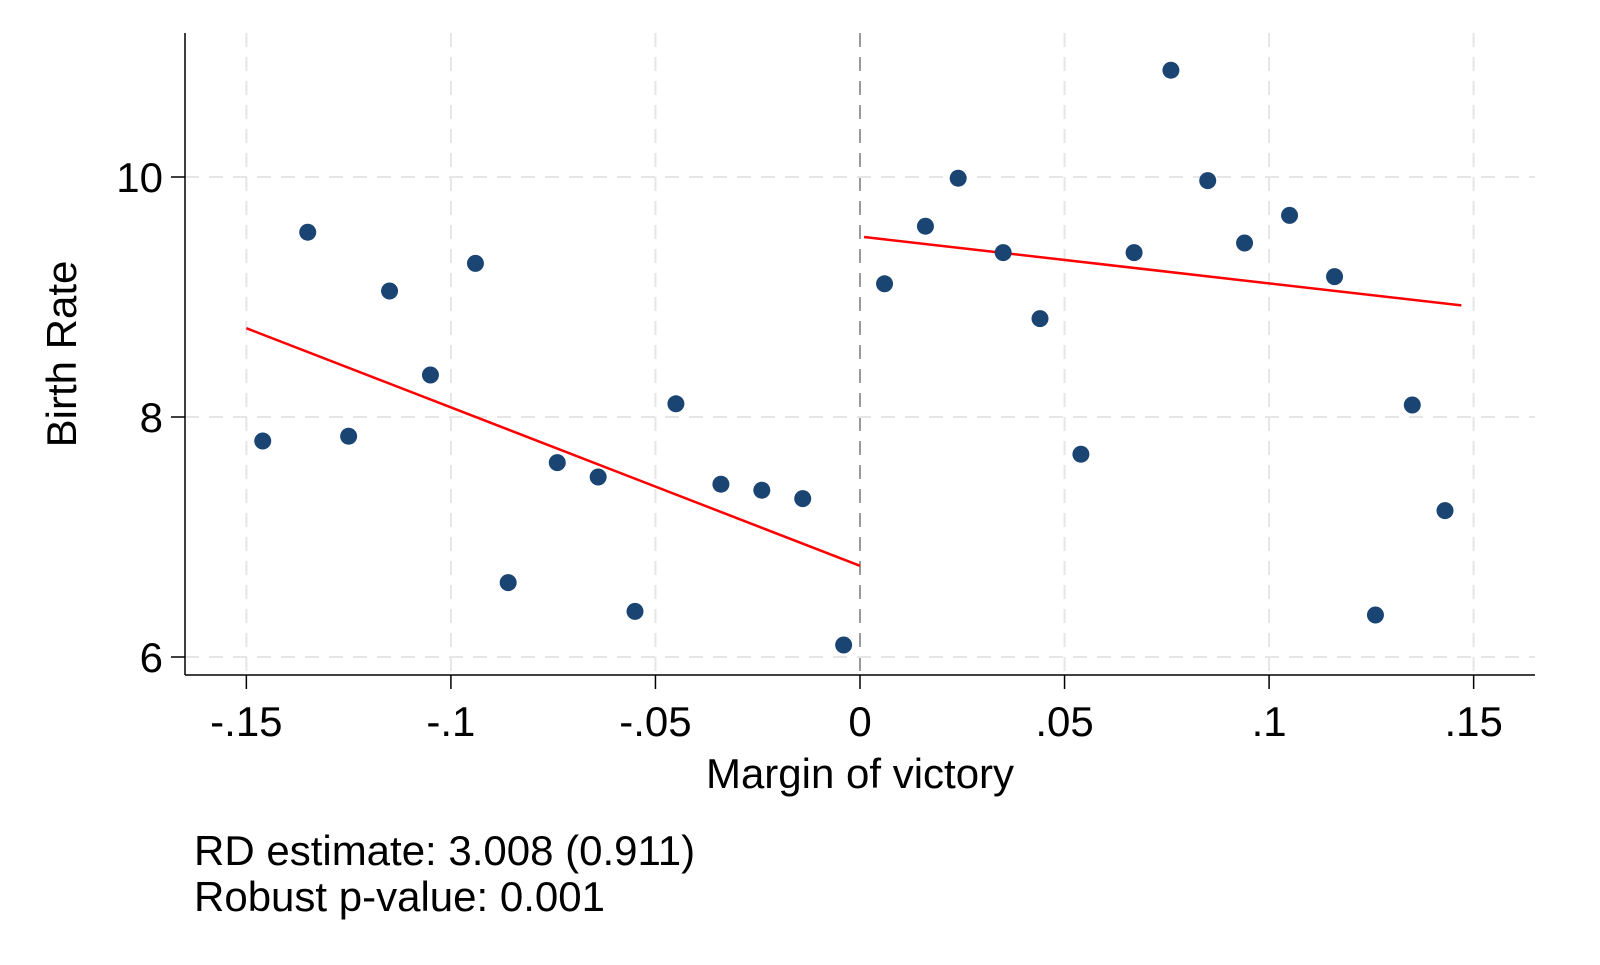 Image resolution: width=1600 pixels, height=965 pixels. Describe the element at coordinates (399, 896) in the screenshot. I see `p-value-text: Robust p-value: 0.001` at that location.